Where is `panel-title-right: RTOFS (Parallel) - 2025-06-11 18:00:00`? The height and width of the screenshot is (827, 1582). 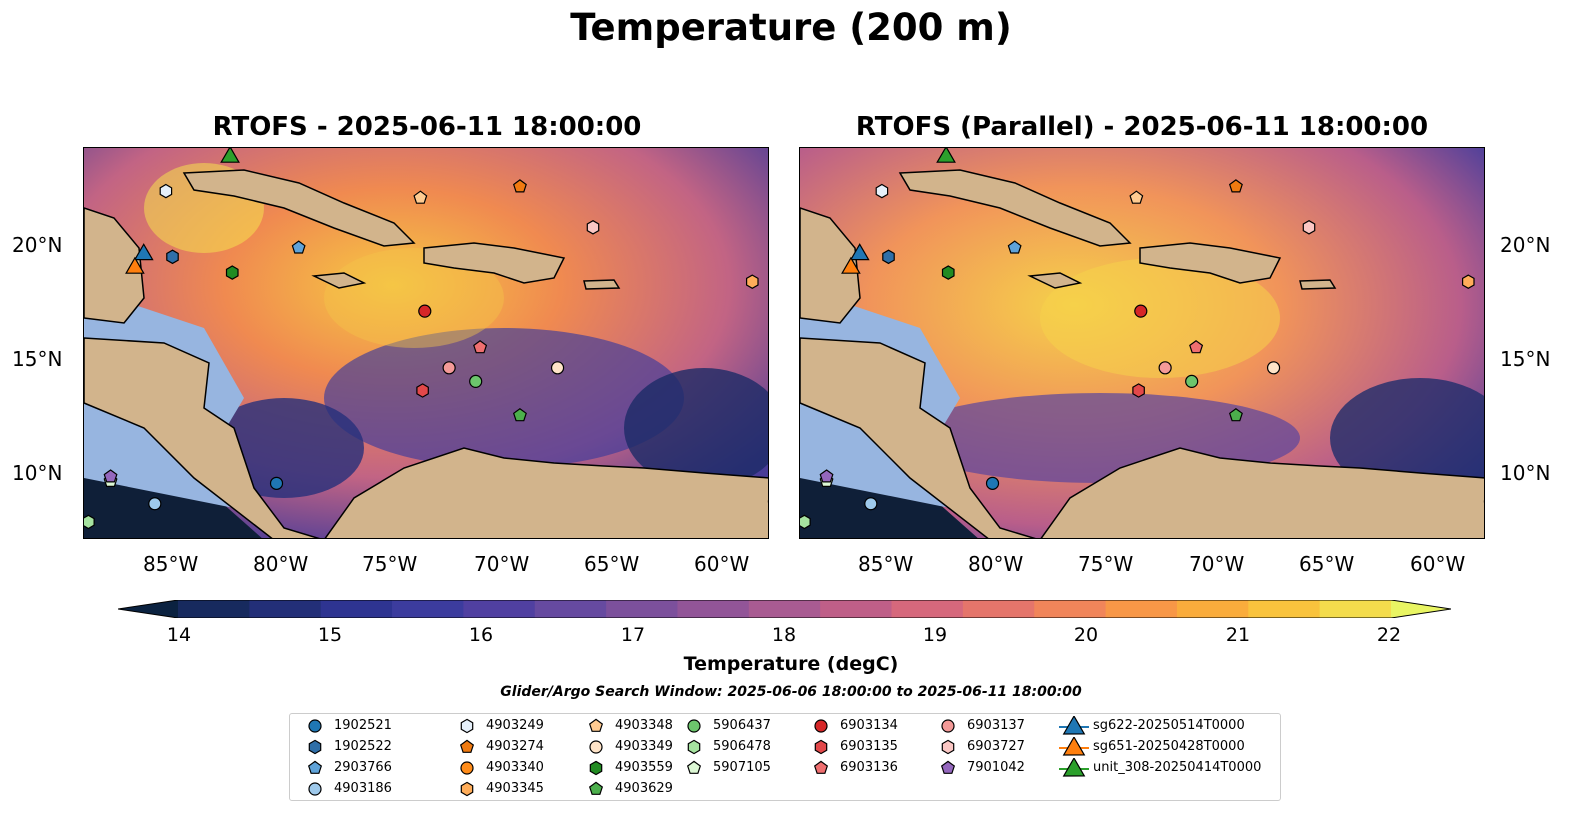 panel-title-right: RTOFS (Parallel) - 2025-06-11 18:00:00 is located at coordinates (1142, 127).